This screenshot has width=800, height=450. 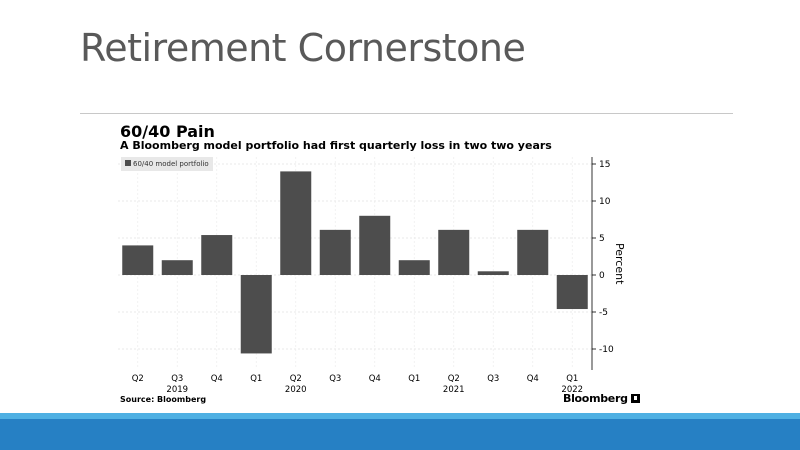 What do you see at coordinates (602, 276) in the screenshot?
I see `y-tick-label: 0` at bounding box center [602, 276].